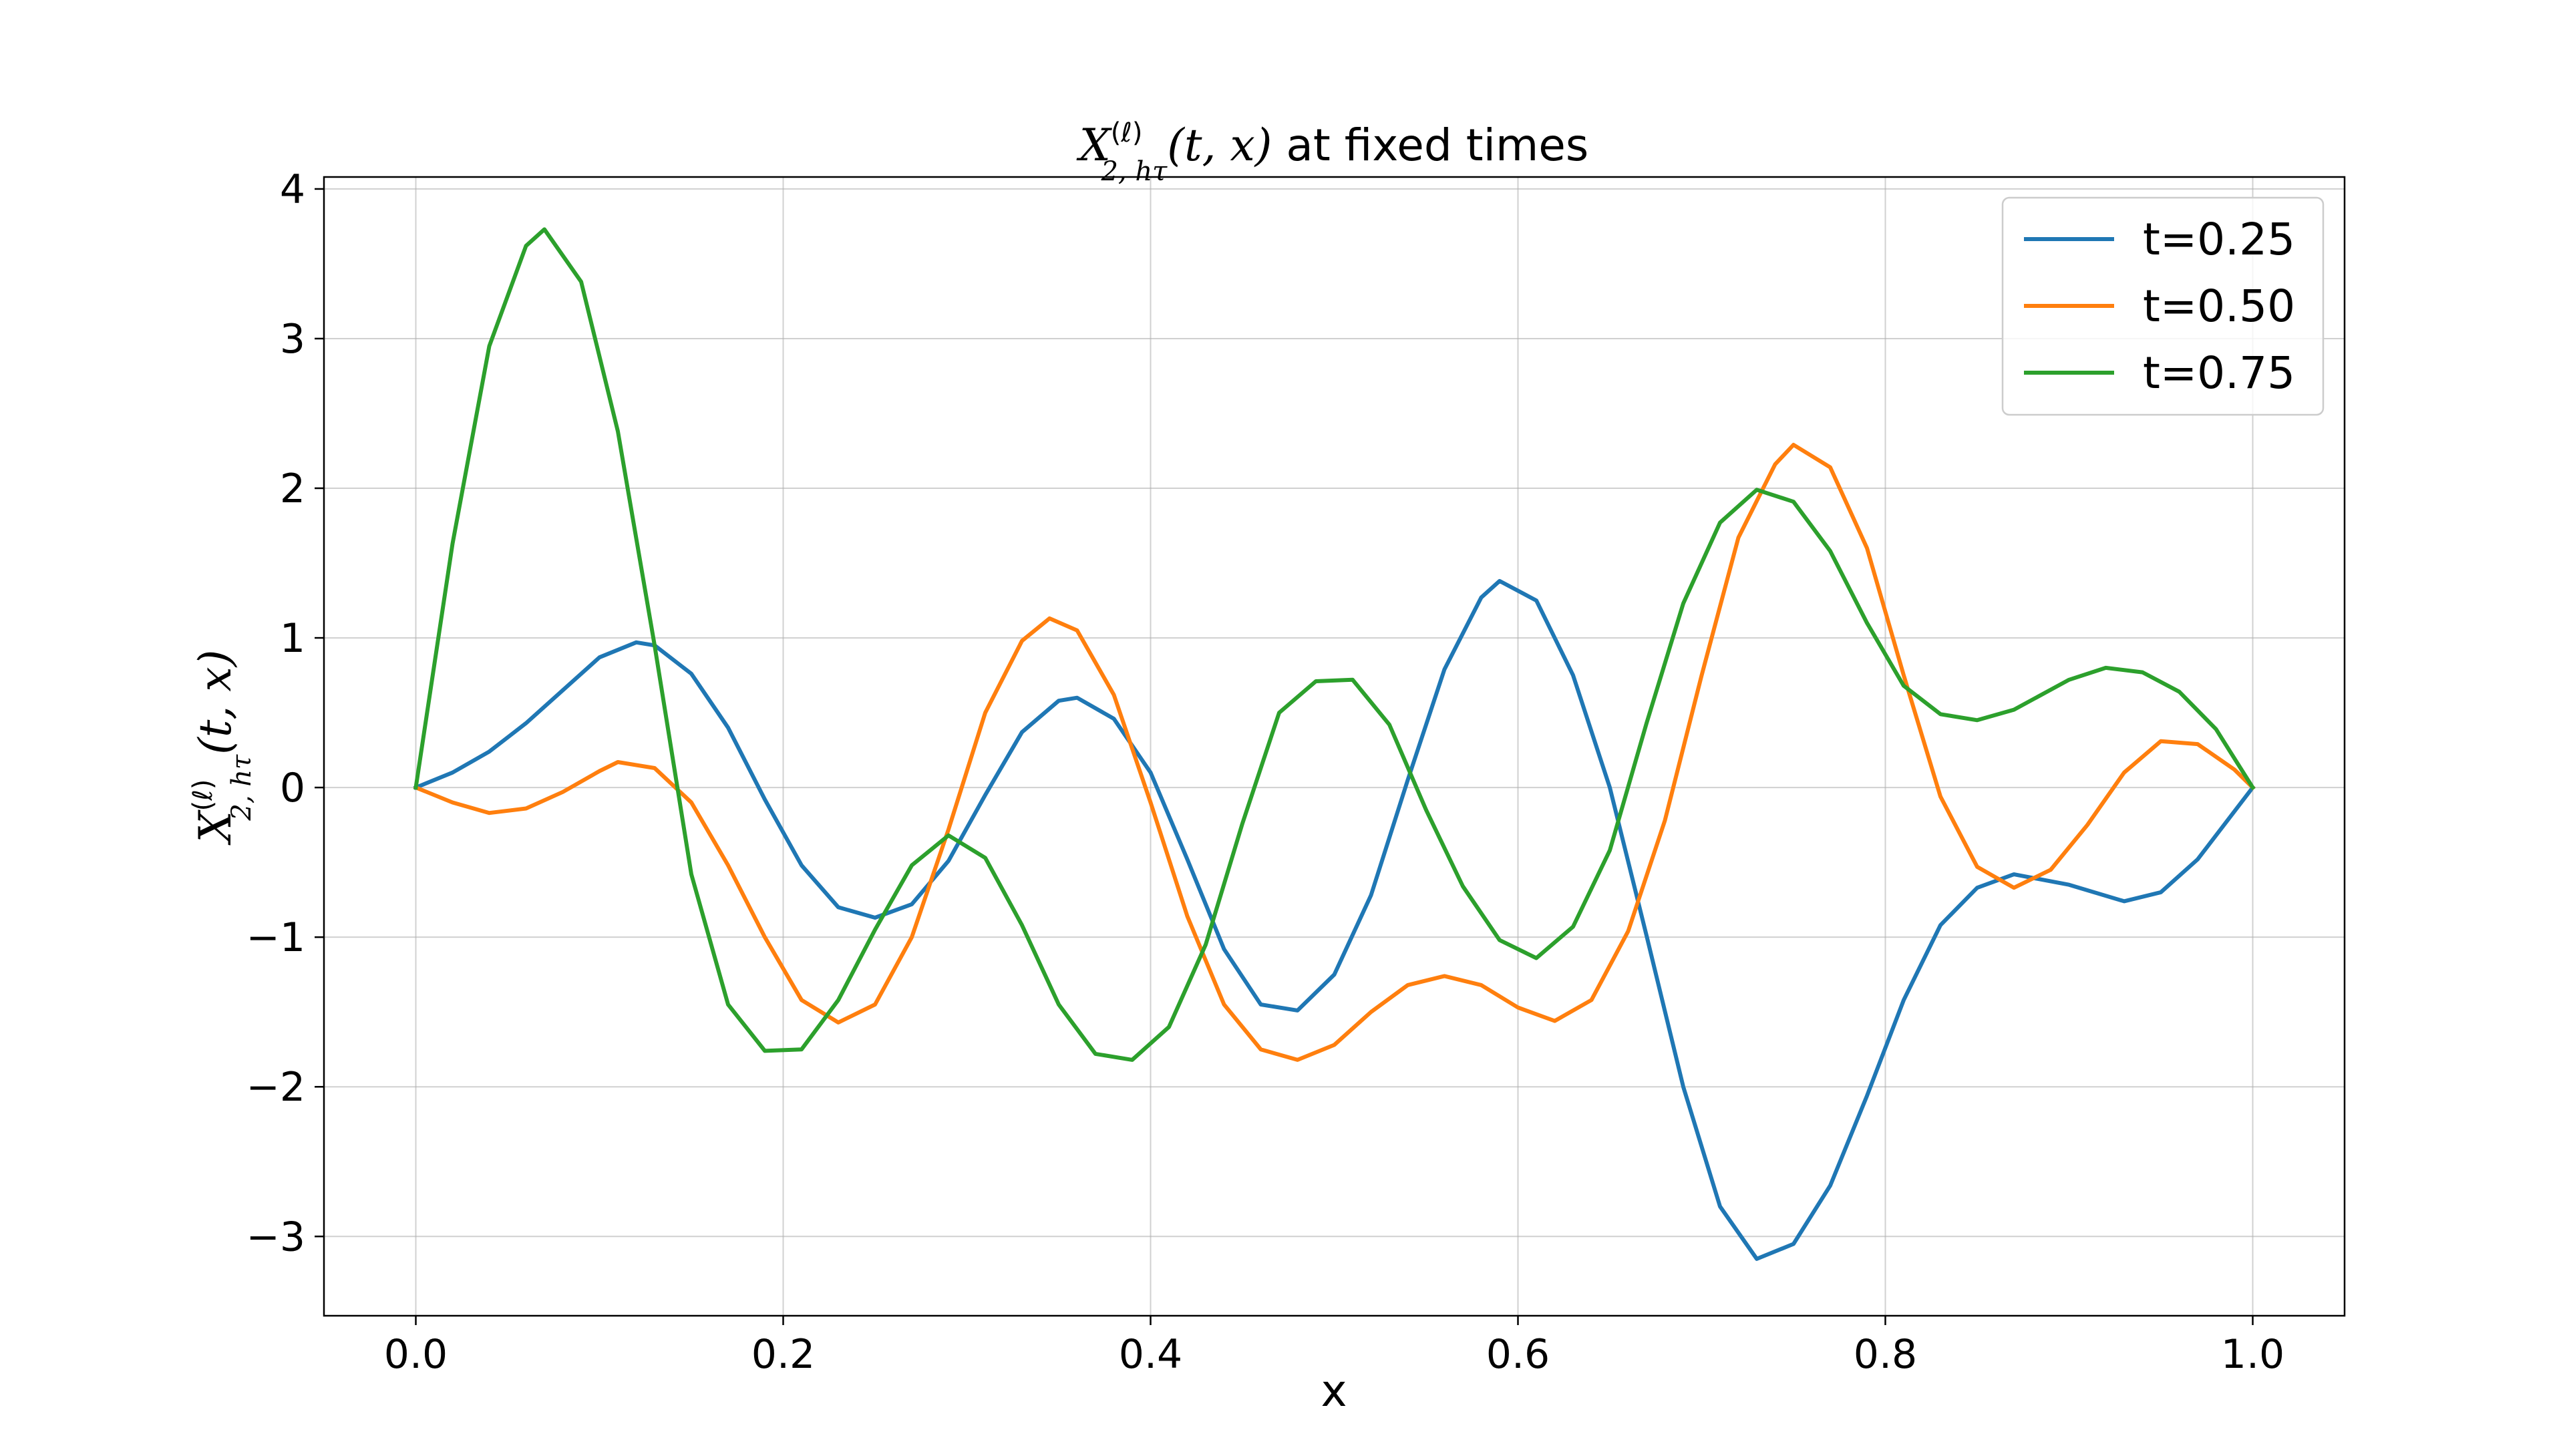  What do you see at coordinates (2252, 1354) in the screenshot?
I see `x-tick-label: 1.0` at bounding box center [2252, 1354].